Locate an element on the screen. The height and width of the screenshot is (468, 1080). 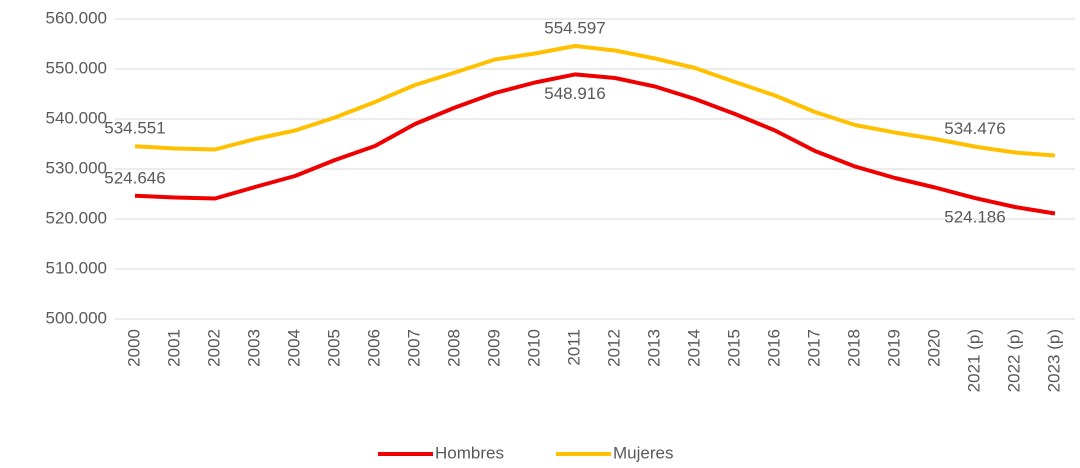
x-tick-label: 2018 is located at coordinates (853, 348).